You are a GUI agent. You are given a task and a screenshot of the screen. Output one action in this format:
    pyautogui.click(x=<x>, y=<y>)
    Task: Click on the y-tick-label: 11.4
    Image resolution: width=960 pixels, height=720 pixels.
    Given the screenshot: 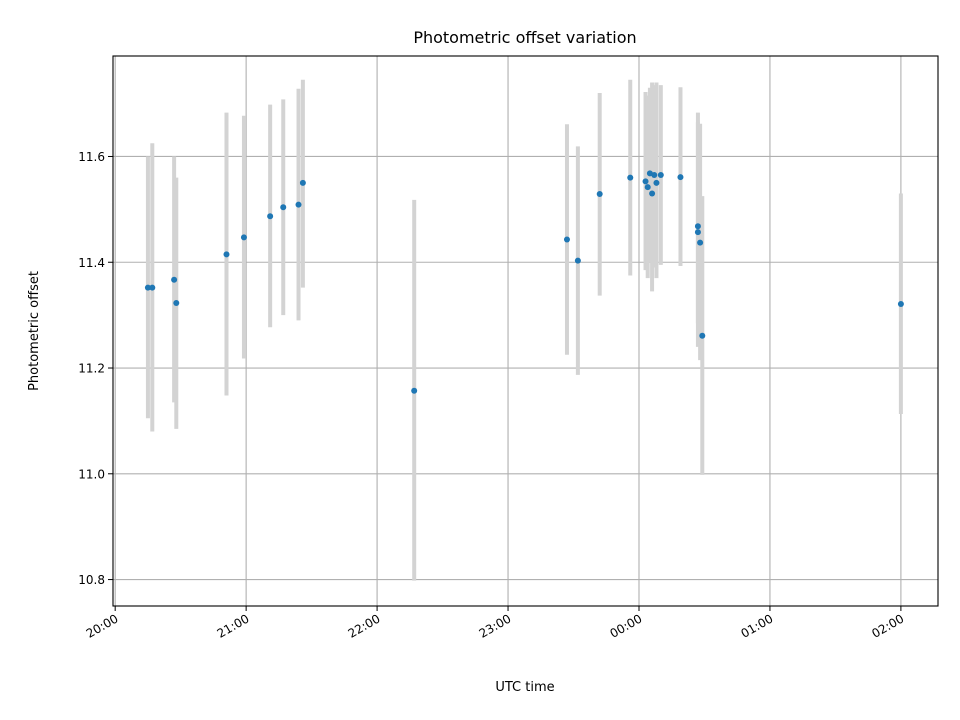 What is the action you would take?
    pyautogui.click(x=91, y=263)
    